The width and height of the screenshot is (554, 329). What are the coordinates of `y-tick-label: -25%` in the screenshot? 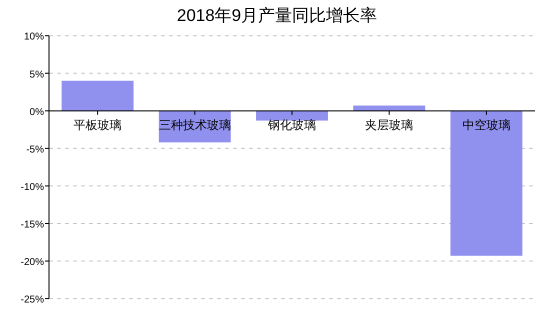 It's located at (32, 300).